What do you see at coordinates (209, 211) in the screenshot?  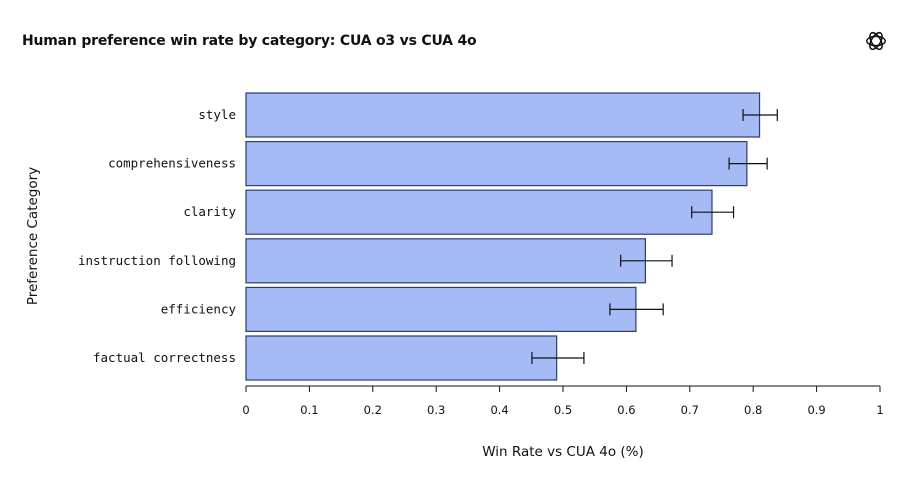 I see `category-label: clarity` at bounding box center [209, 211].